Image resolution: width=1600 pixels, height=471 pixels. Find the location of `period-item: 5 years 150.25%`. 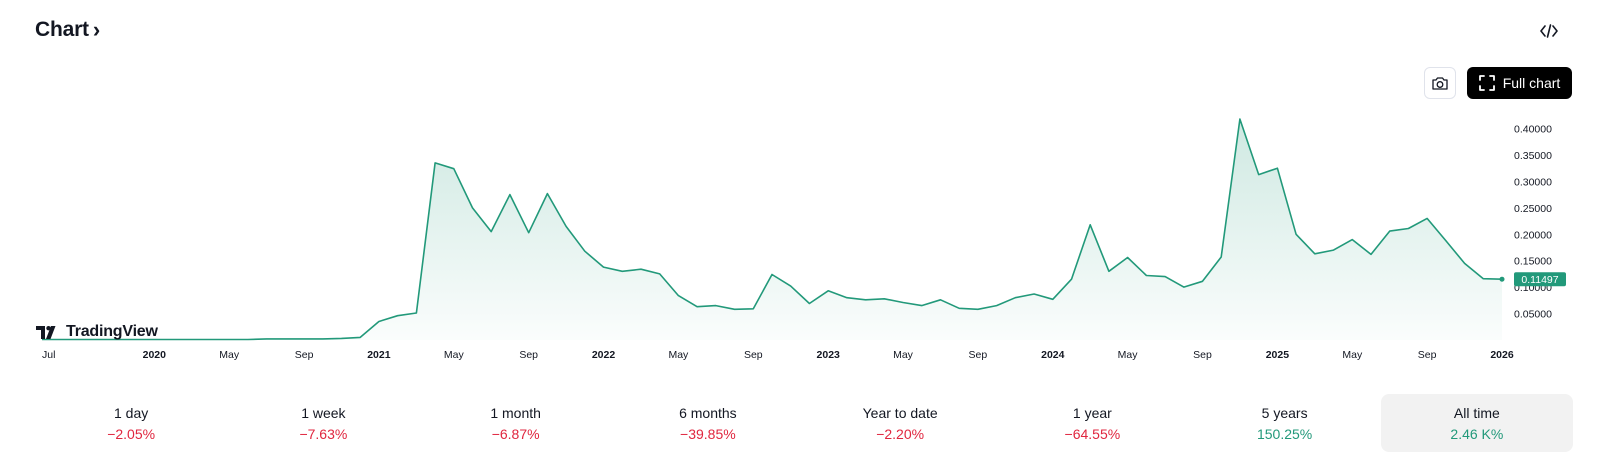

period-item: 5 years 150.25% is located at coordinates (1285, 423).